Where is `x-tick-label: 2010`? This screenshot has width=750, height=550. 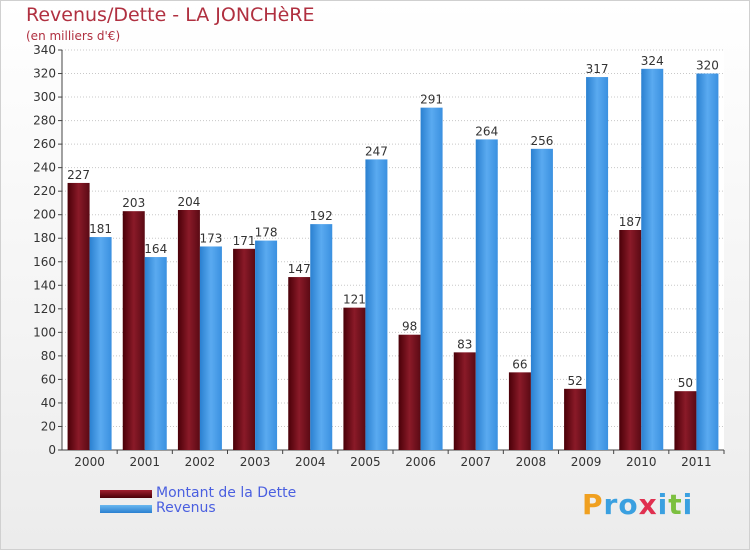
x-tick-label: 2010 is located at coordinates (641, 462).